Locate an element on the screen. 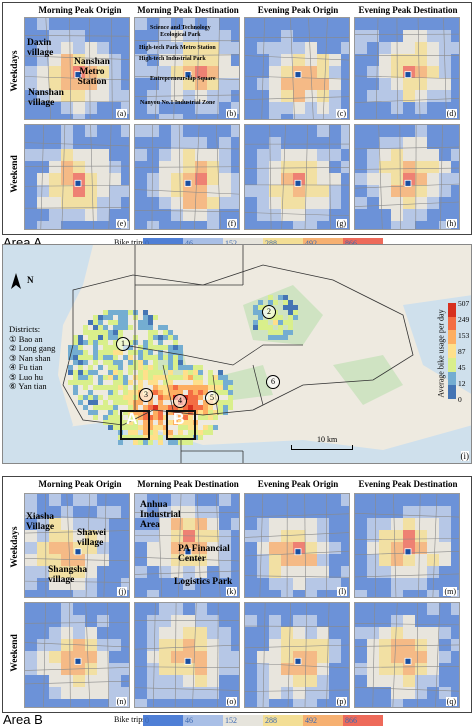  area-a-col-header-4: Evening Peak Destination is located at coordinates (408, 10).